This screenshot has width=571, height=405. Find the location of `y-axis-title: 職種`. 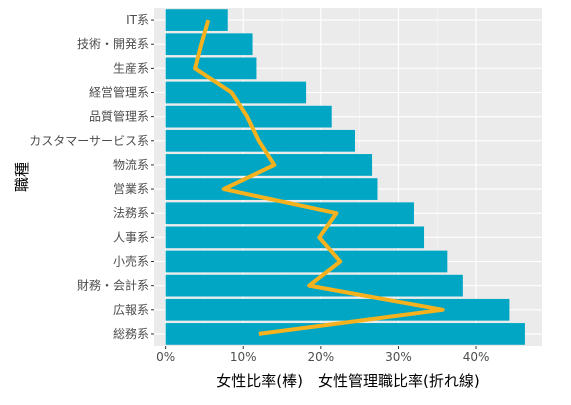

y-axis-title: 職種 is located at coordinates (22, 177).